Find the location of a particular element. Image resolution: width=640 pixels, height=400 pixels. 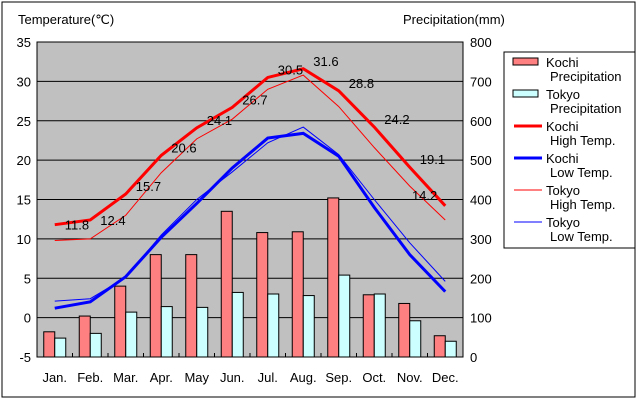

x-tick-label: Feb. is located at coordinates (90, 377).